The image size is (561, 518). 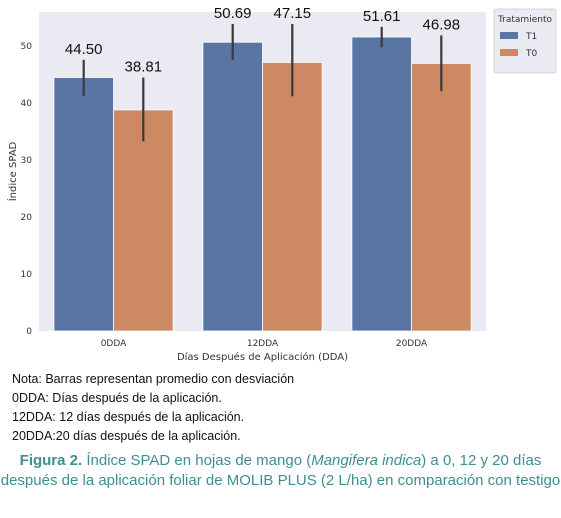 I want to click on bar-t1-0dda, so click(x=83, y=204).